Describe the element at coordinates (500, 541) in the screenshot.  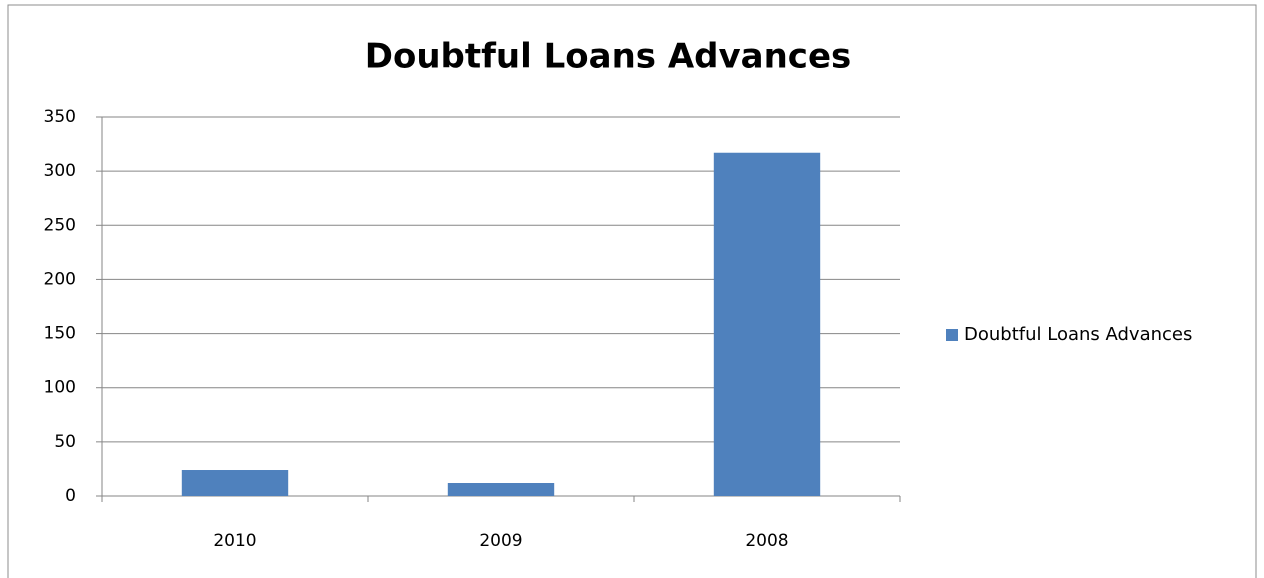
I see `x-tick-label: 2009` at that location.